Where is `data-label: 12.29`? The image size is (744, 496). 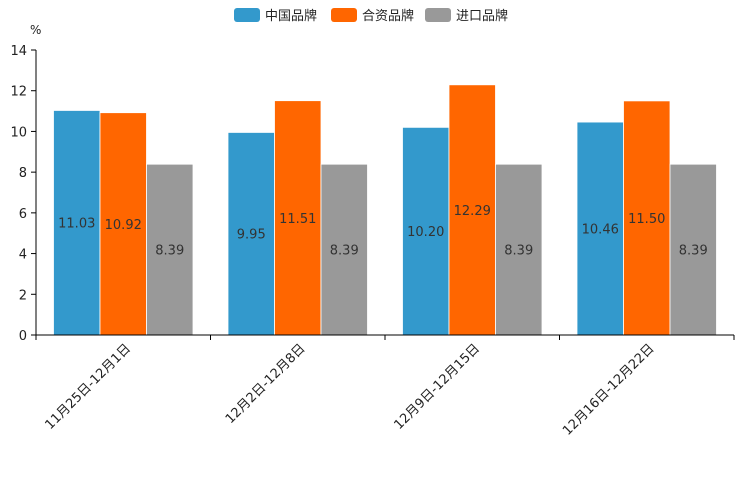 data-label: 12.29 is located at coordinates (472, 211).